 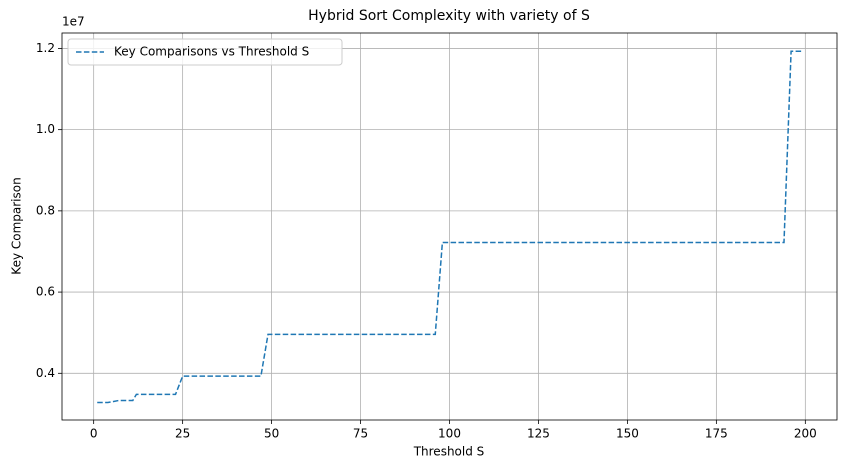 I want to click on x-tick-label: 150, so click(x=627, y=434).